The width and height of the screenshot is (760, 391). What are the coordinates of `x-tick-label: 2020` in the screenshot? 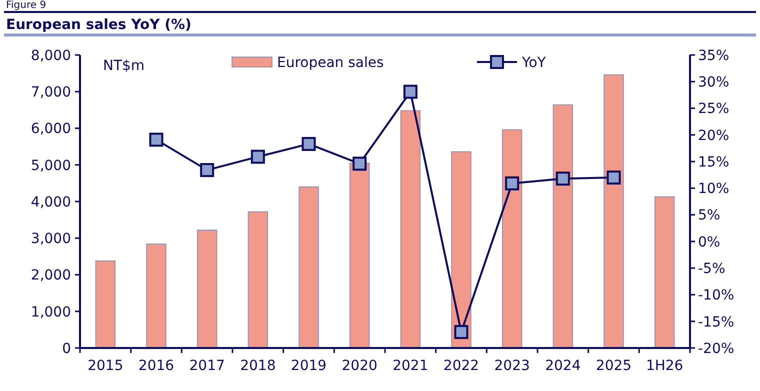 It's located at (360, 366).